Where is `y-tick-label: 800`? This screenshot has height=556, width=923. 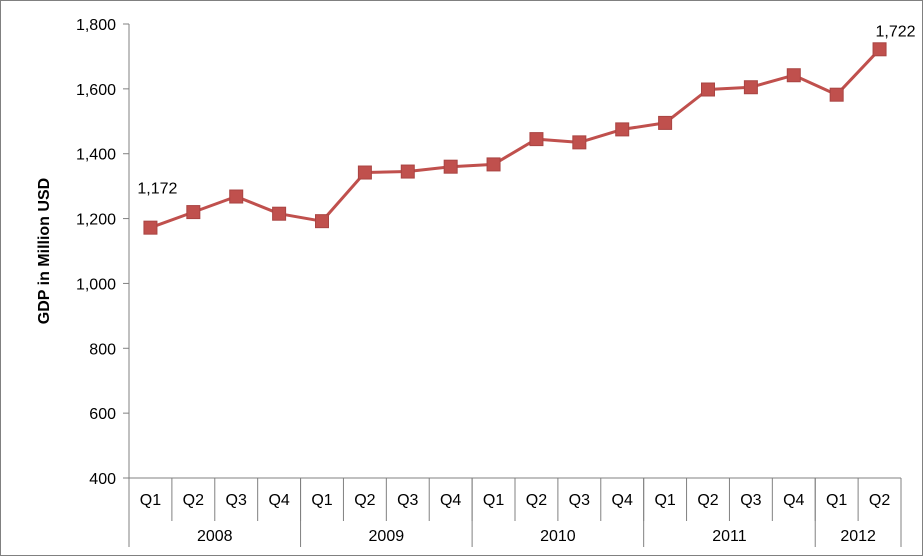
y-tick-label: 800 is located at coordinates (102, 349).